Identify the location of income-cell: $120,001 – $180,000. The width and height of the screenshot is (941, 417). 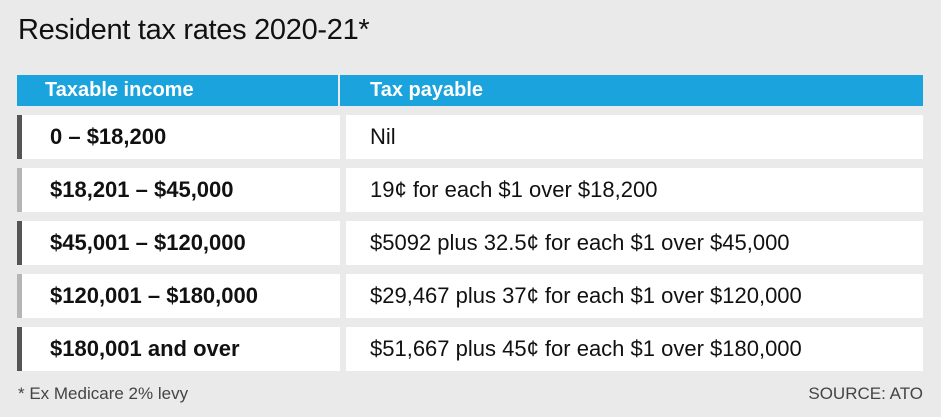
(178, 296).